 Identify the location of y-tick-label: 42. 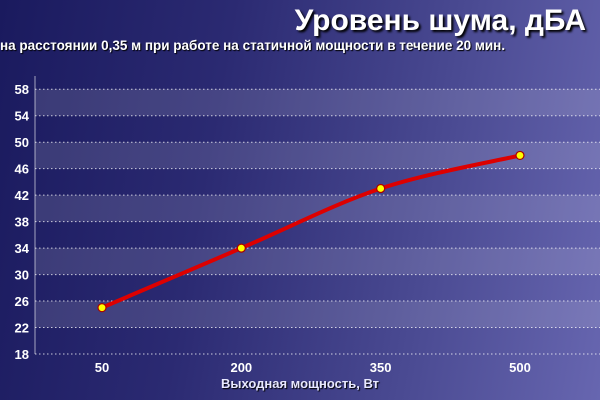
(22, 195).